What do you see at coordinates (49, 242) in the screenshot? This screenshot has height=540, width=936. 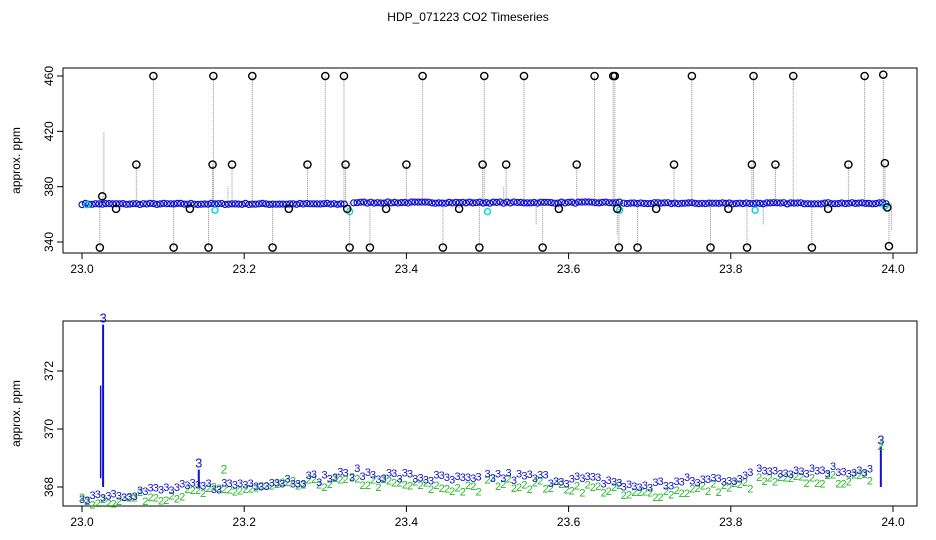 I see `y-tick-label: 340` at bounding box center [49, 242].